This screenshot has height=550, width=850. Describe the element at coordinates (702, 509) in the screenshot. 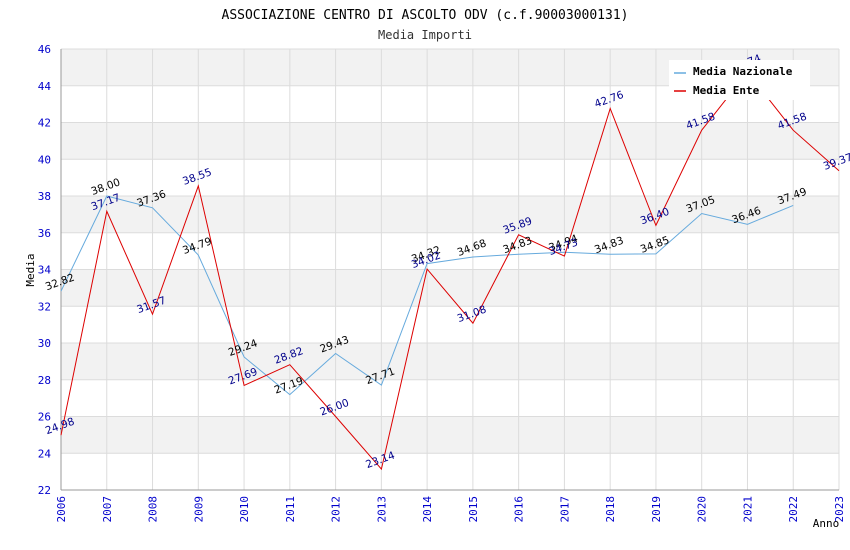

I see `x-tick-label: 2020` at that location.